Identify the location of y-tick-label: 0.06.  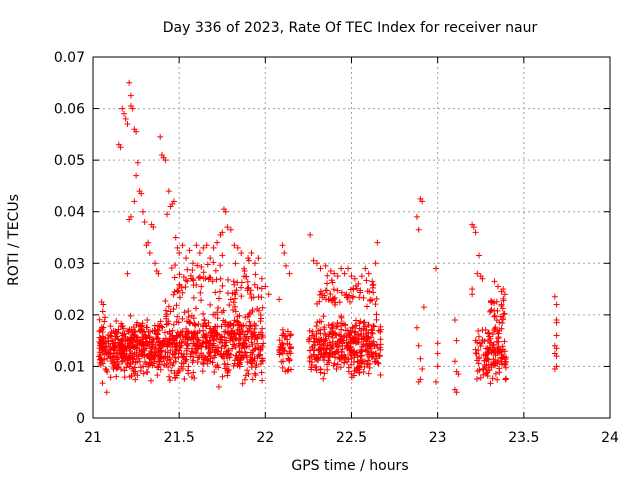
(69, 110).